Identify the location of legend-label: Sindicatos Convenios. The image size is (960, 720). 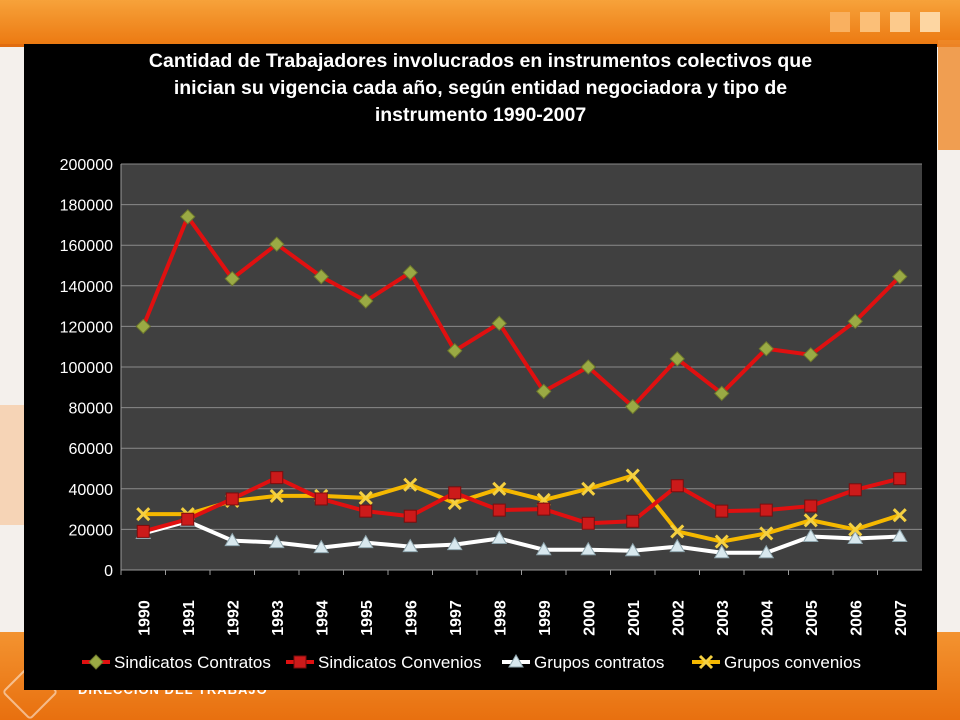
(399, 662).